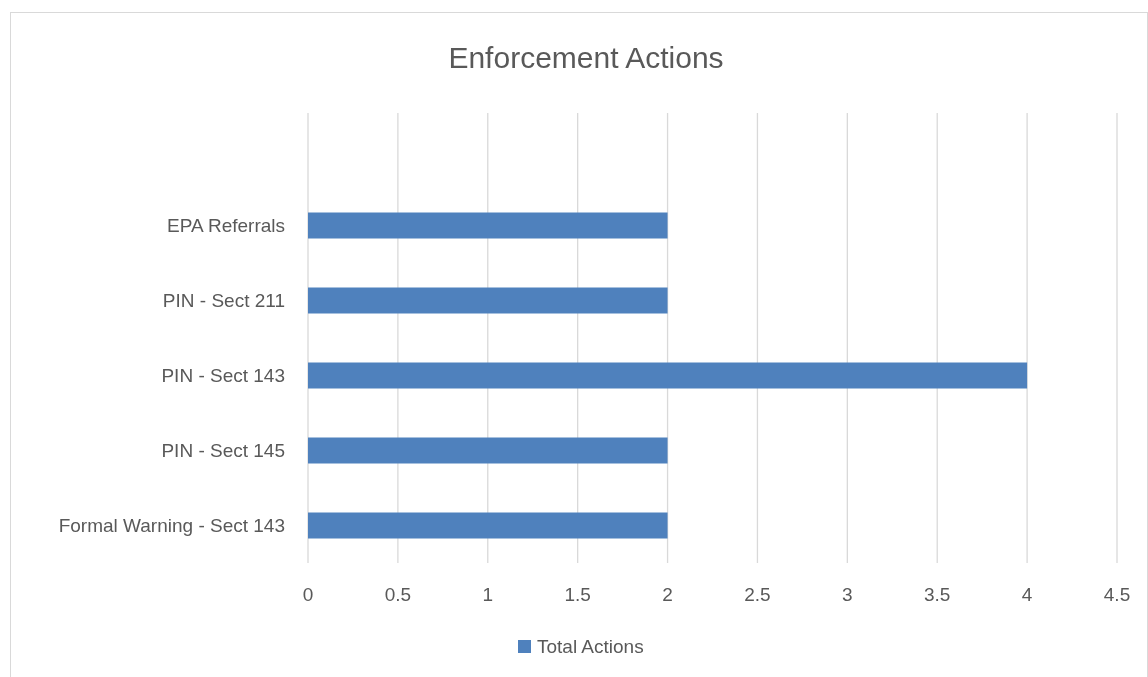 Image resolution: width=1148 pixels, height=677 pixels. What do you see at coordinates (667, 594) in the screenshot?
I see `x-tick-label: 2` at bounding box center [667, 594].